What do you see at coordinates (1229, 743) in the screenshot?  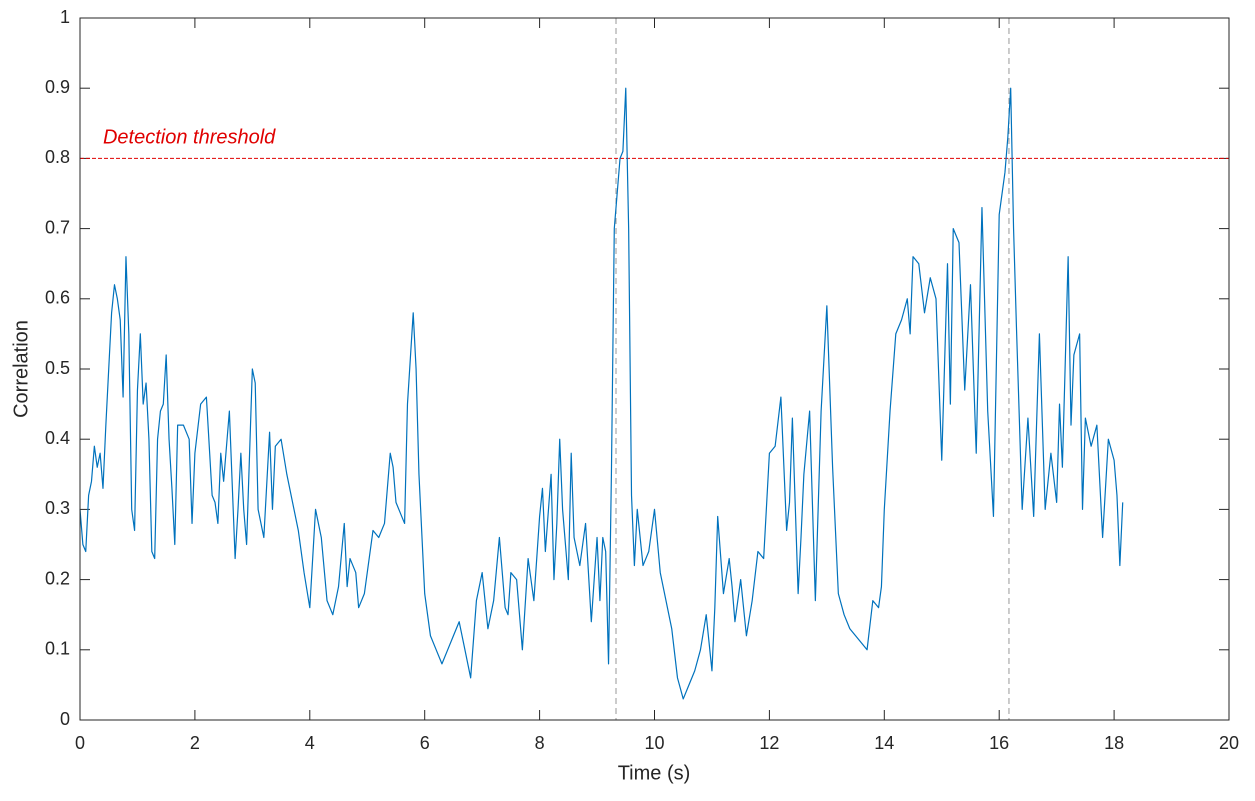 I see `x-tick-label: 20` at bounding box center [1229, 743].